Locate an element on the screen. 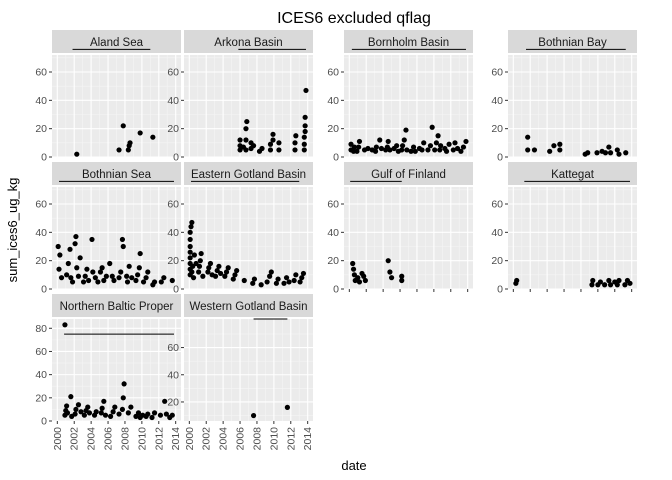 The image size is (672, 480). strip-gulf-of-finland is located at coordinates (408, 173).